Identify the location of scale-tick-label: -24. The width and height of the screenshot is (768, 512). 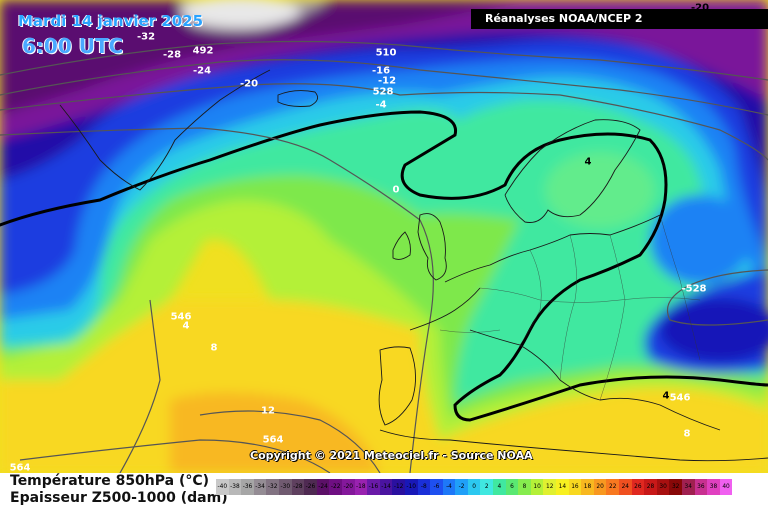
(323, 486).